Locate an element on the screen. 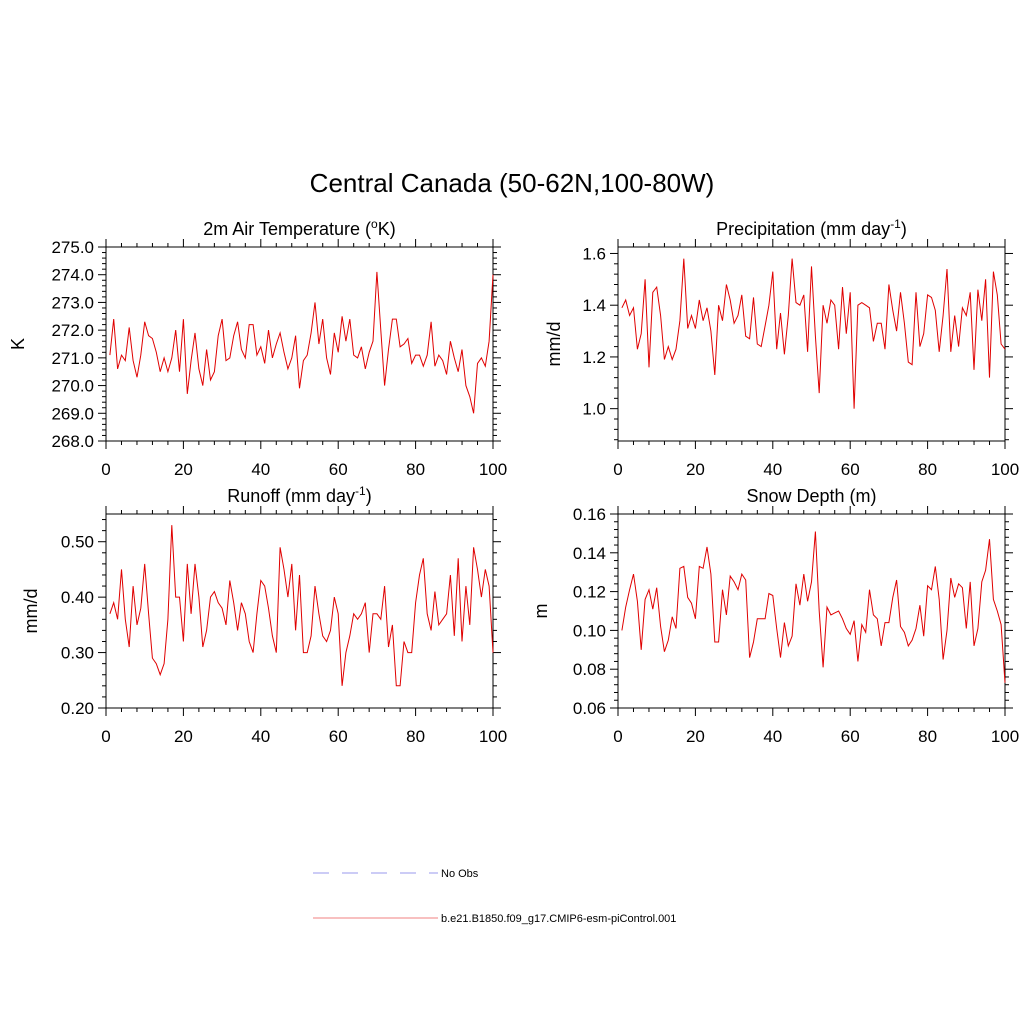 The width and height of the screenshot is (1024, 1024). panel-title-text: Snow Depth (m) is located at coordinates (811, 496).